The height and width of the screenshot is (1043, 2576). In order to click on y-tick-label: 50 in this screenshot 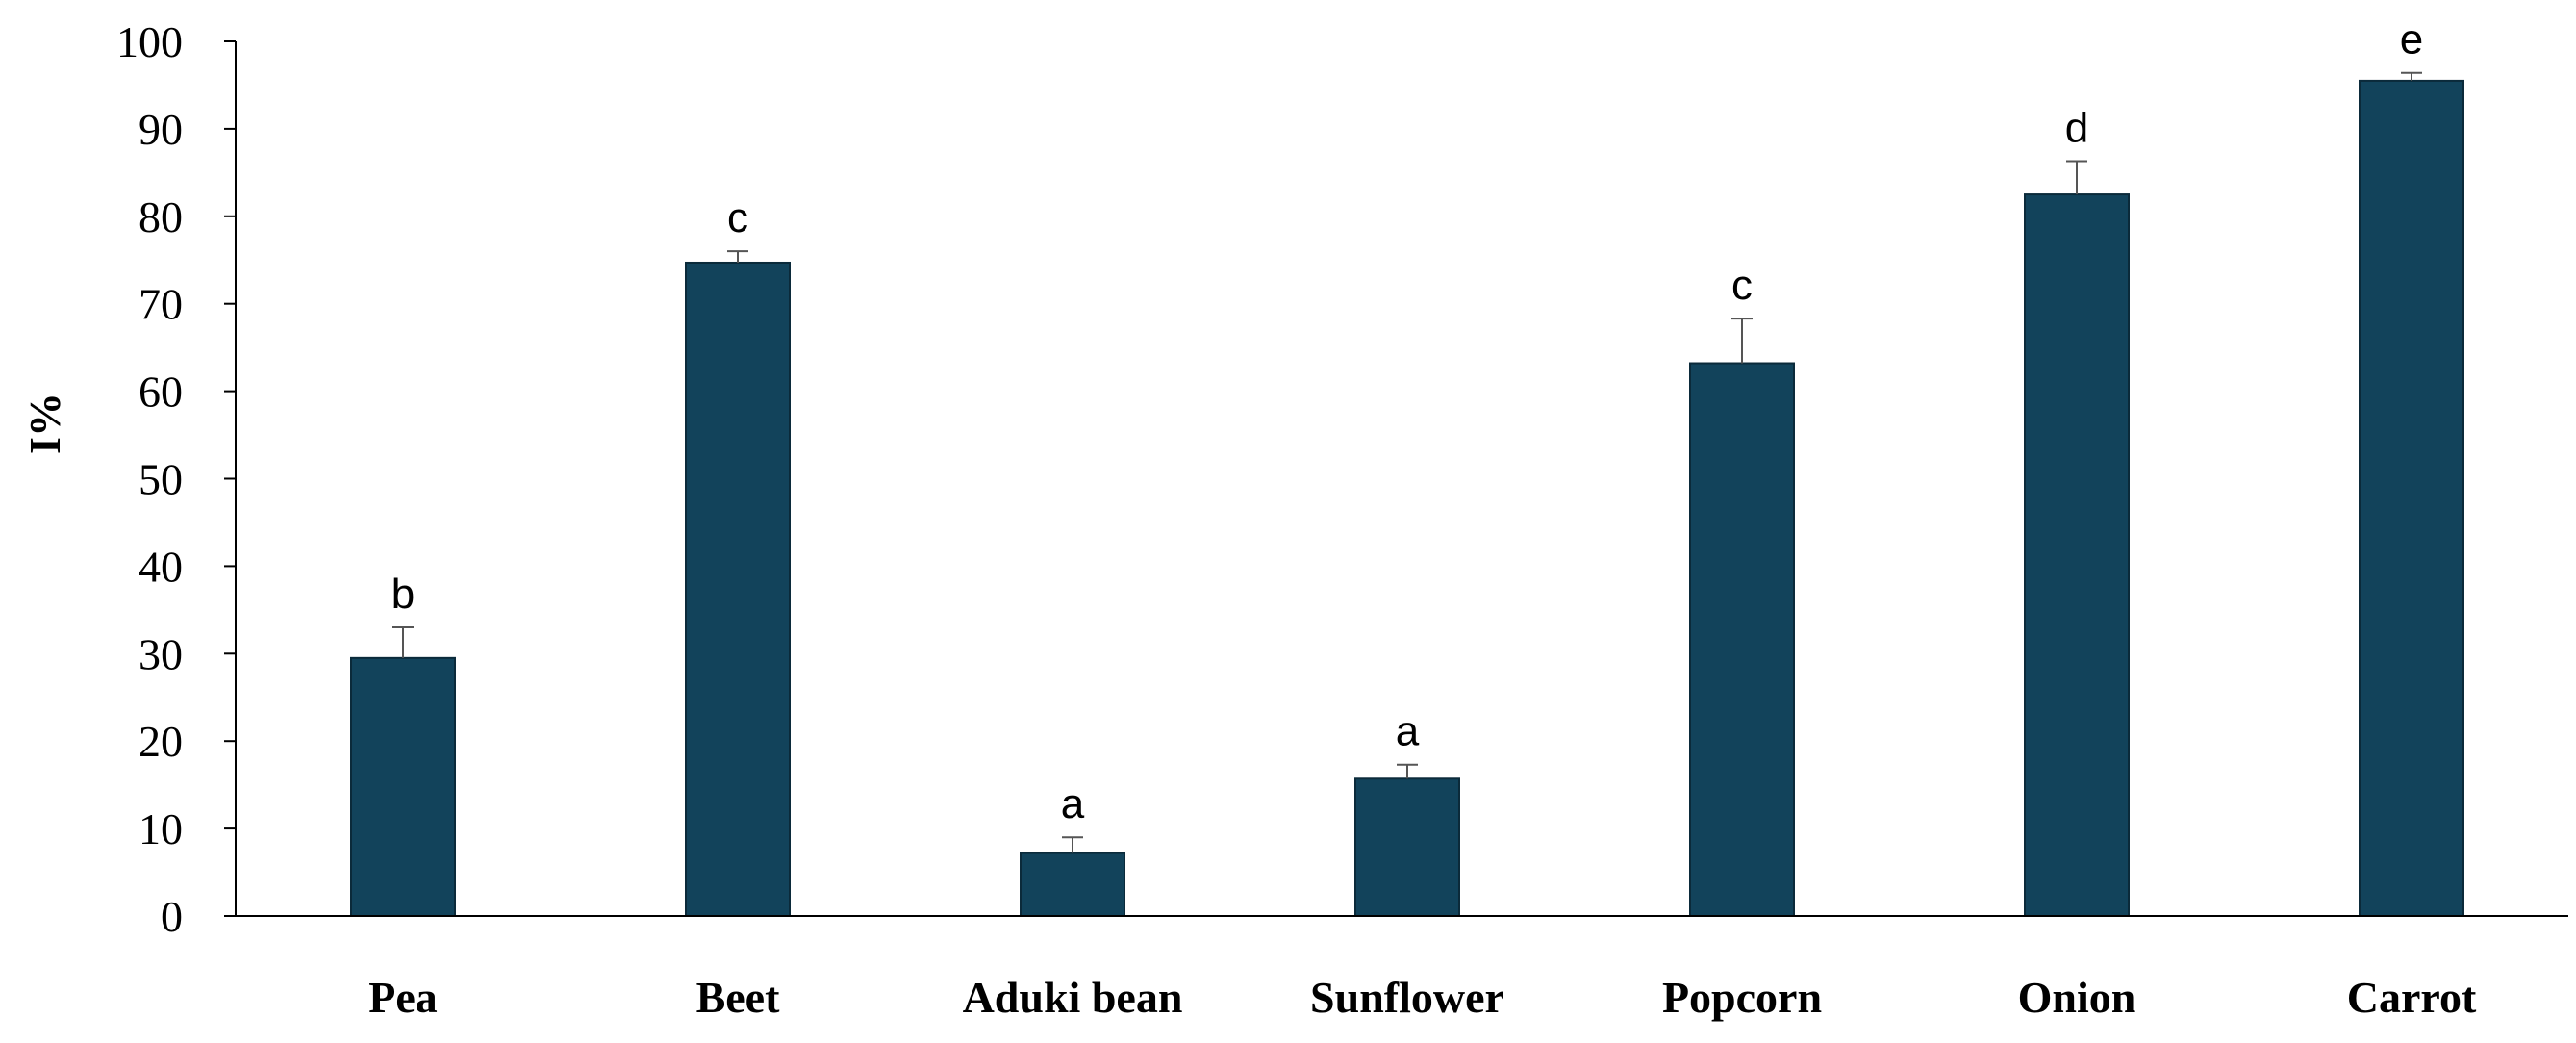, I will do `click(161, 479)`.